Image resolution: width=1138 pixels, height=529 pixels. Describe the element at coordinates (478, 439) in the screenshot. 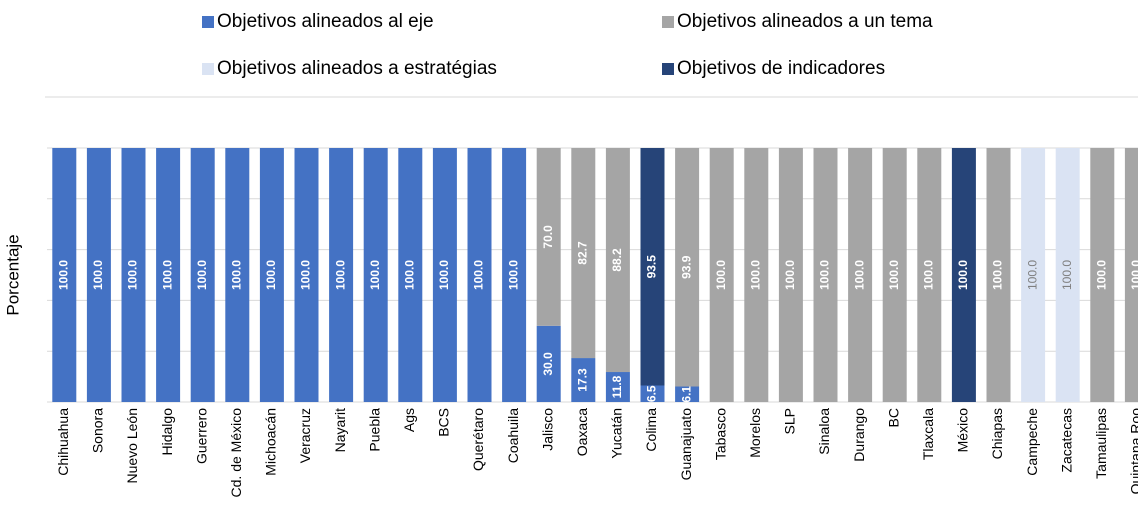

I see `x-tick-label: Querétaro` at that location.